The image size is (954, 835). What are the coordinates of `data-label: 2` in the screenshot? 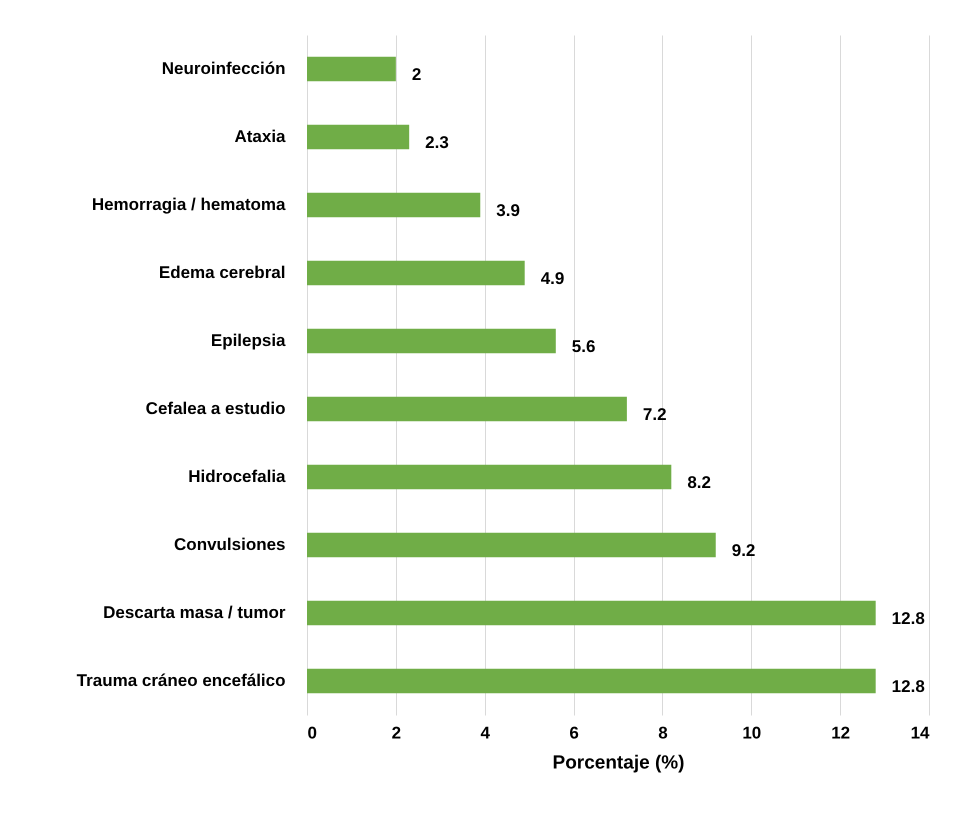 It's located at (417, 74).